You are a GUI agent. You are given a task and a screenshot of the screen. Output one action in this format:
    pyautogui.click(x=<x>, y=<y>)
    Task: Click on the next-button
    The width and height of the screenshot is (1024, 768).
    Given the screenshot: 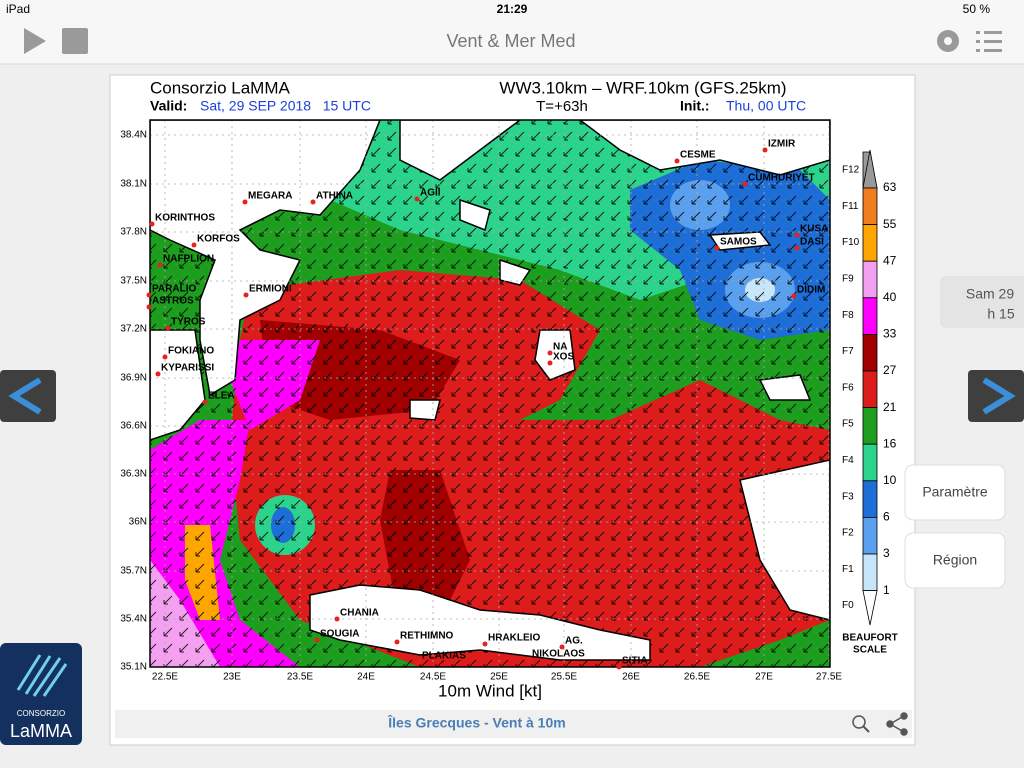 What is the action you would take?
    pyautogui.click(x=996, y=396)
    